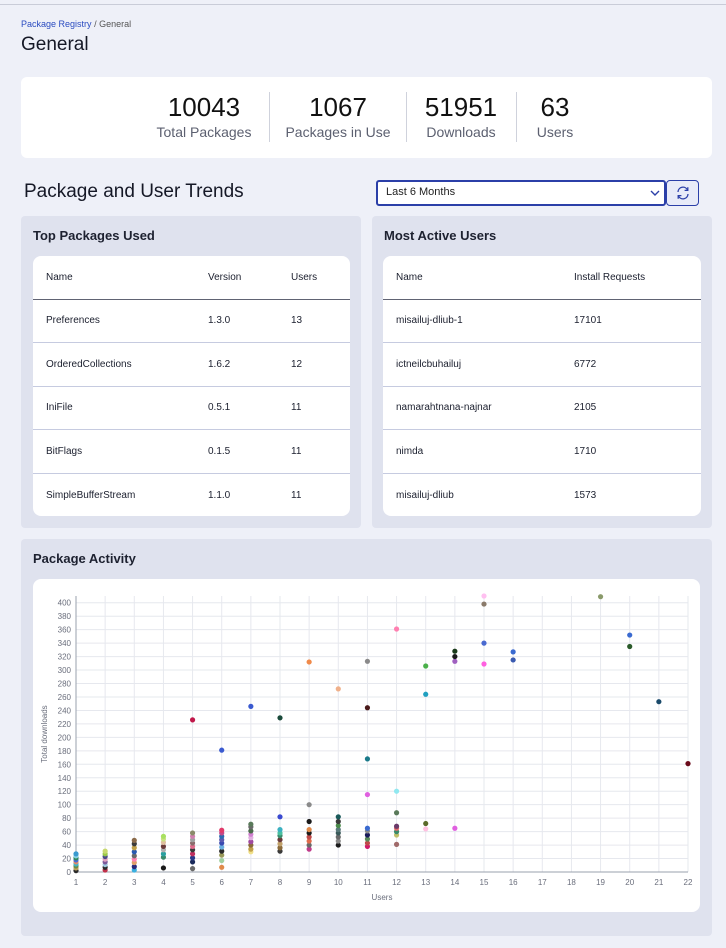  I want to click on y-tick-label: 300, so click(65, 670).